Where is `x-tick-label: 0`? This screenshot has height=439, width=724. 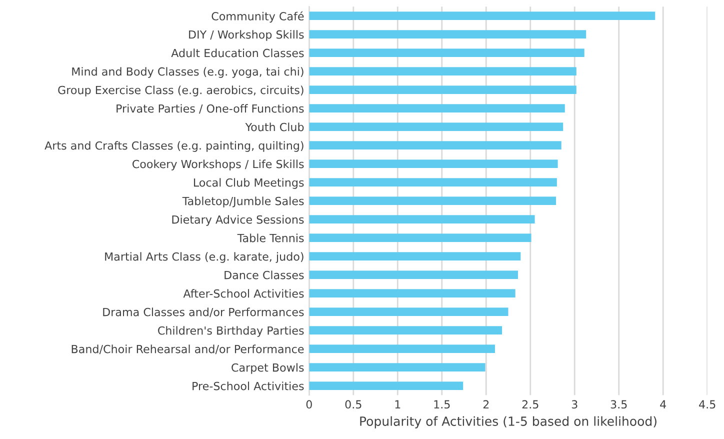 x-tick-label: 0 is located at coordinates (309, 404).